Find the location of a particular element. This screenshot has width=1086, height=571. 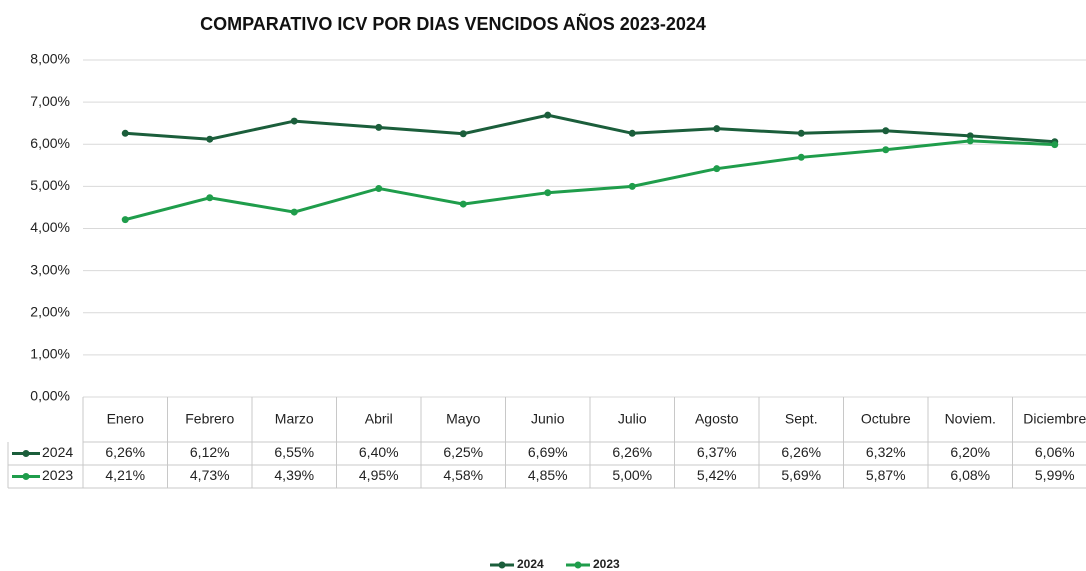

y-tick-label: 2,00% is located at coordinates (50, 311).